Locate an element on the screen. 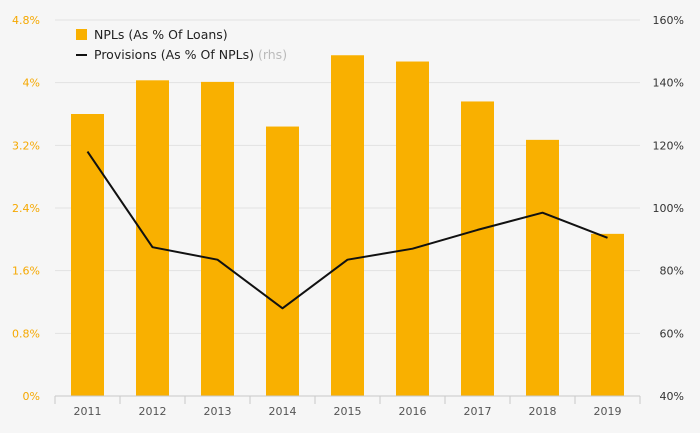  x-tick-label: 2019 is located at coordinates (608, 411).